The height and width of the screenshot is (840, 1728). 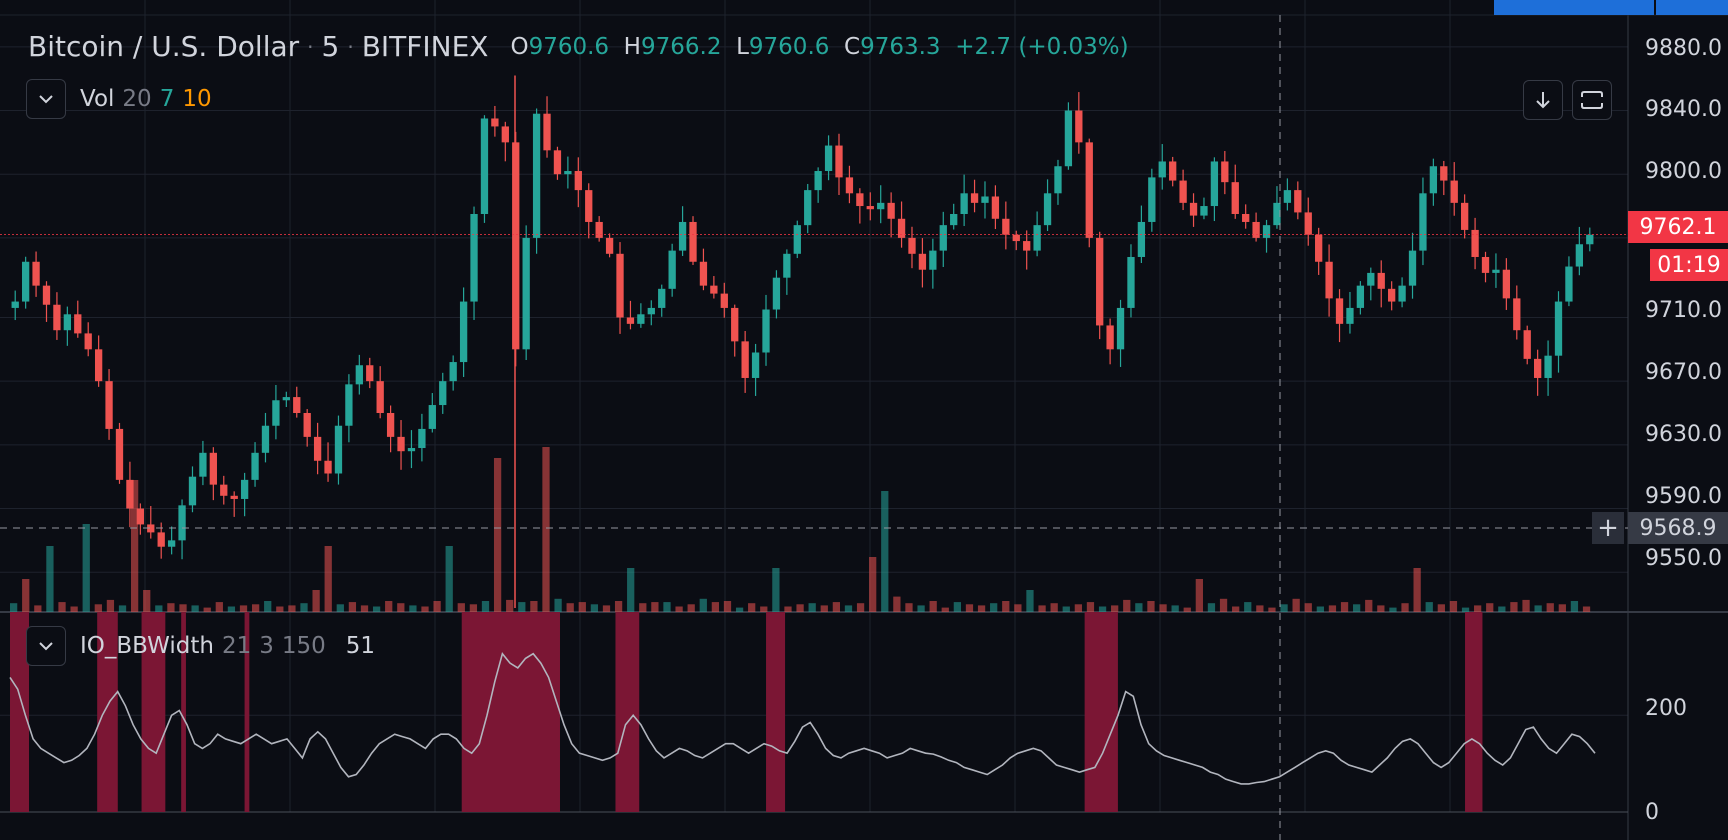 What do you see at coordinates (1678, 227) in the screenshot?
I see `current-price-tag: 9762.1` at bounding box center [1678, 227].